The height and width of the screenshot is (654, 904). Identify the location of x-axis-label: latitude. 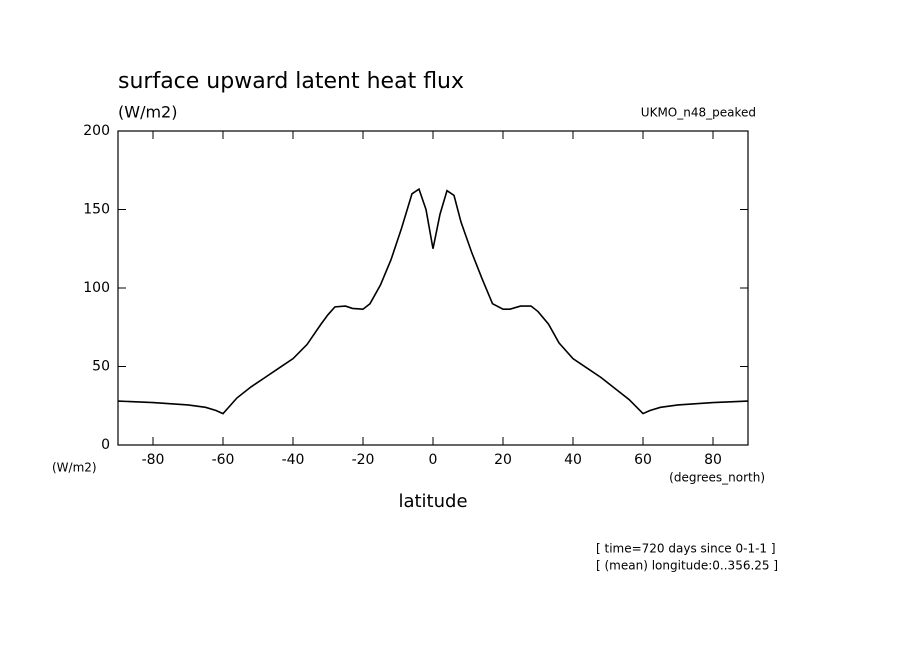
(432, 501).